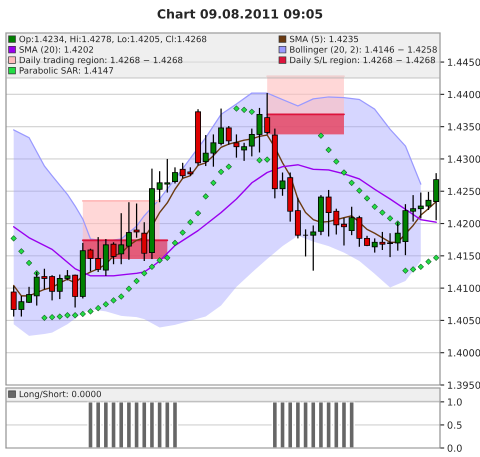 The image size is (480, 457). I want to click on legend-label: Parabolic SAR: 1.4147, so click(67, 70).